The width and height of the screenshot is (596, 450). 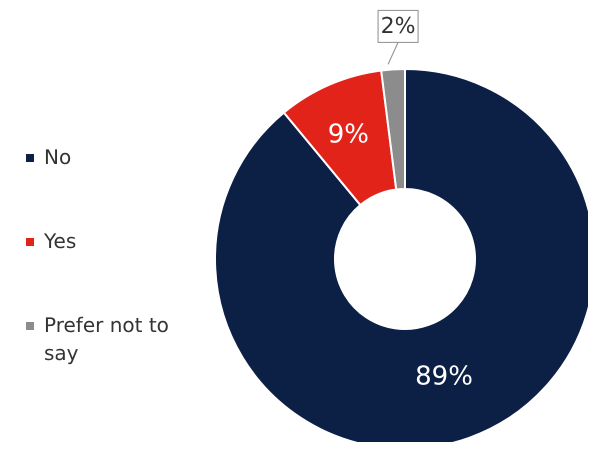 What do you see at coordinates (107, 339) in the screenshot?
I see `legend-label: Prefer not to say` at bounding box center [107, 339].